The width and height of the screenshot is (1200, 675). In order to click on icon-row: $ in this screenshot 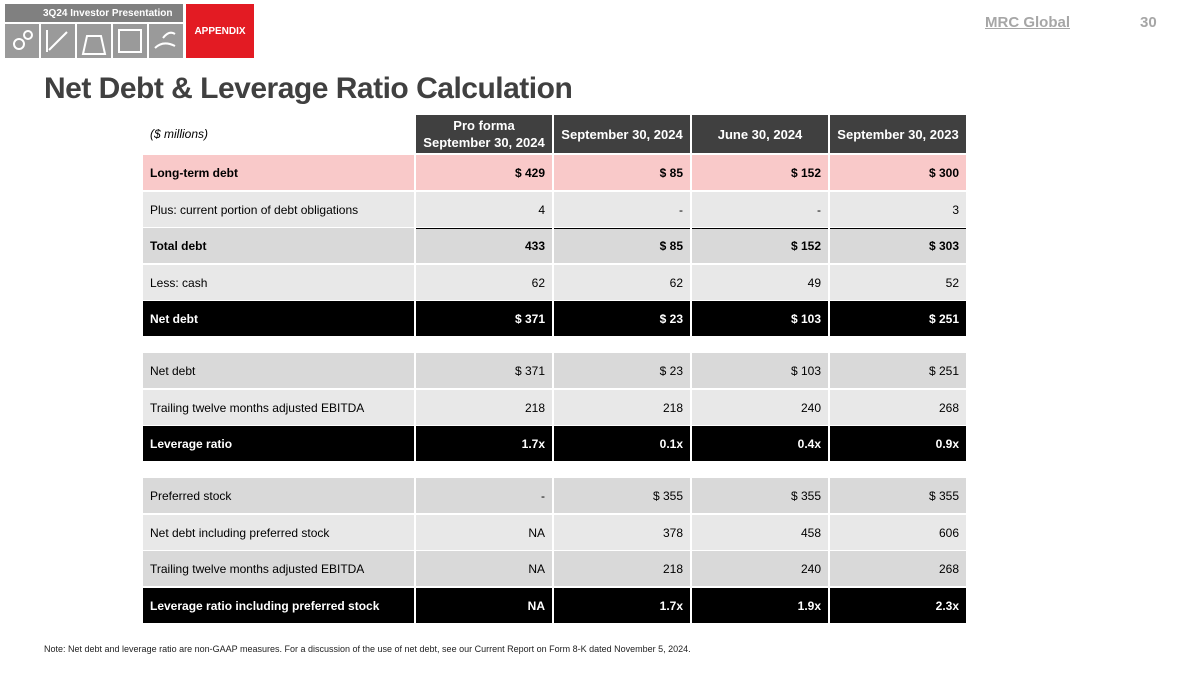, I will do `click(94, 41)`.